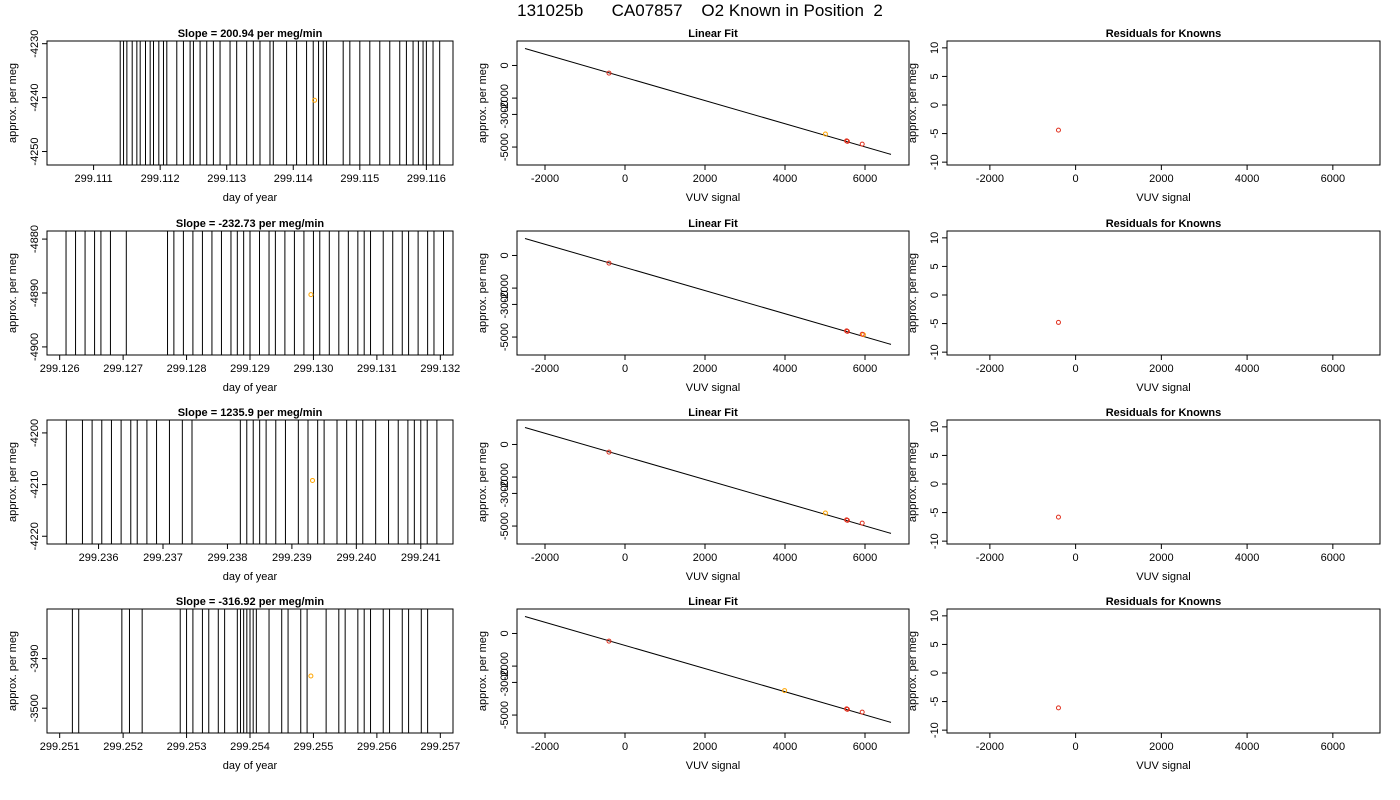  Describe the element at coordinates (35, 433) in the screenshot. I see `y-tick-label: -4200` at that location.